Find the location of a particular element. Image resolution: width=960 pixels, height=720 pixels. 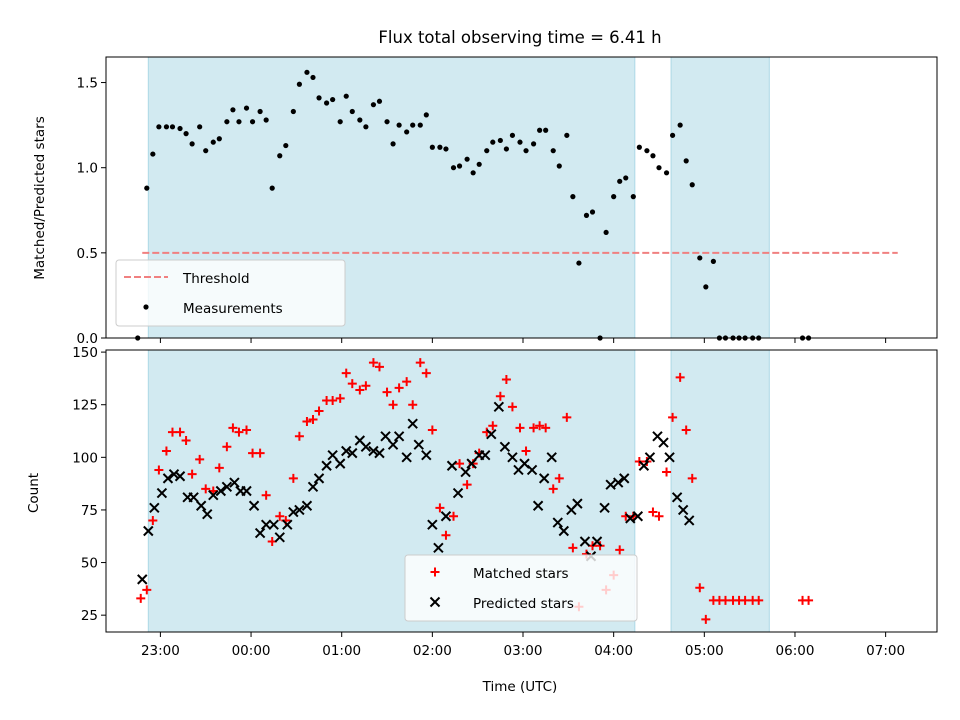

count-ytick-label: 150 is located at coordinates (85, 353).